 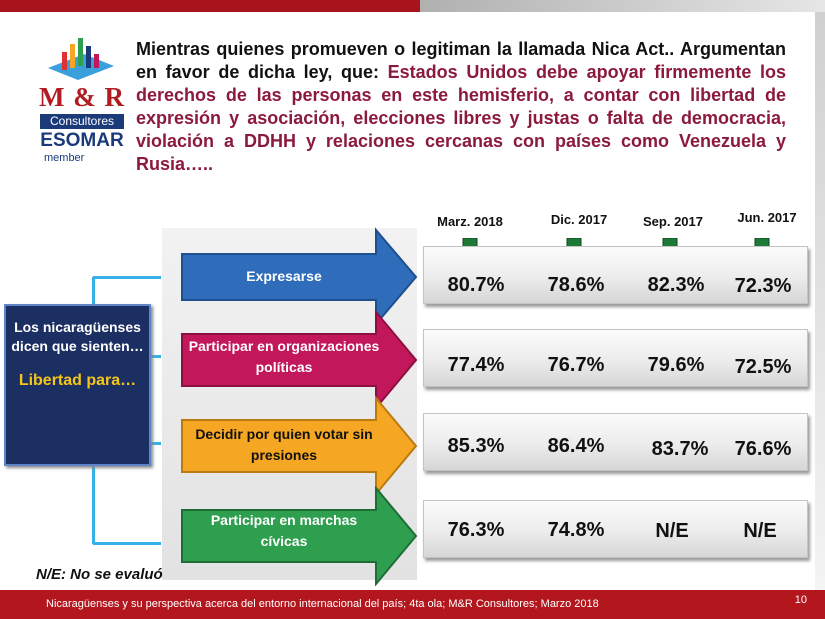 I want to click on page-number: 10, so click(x=800, y=600).